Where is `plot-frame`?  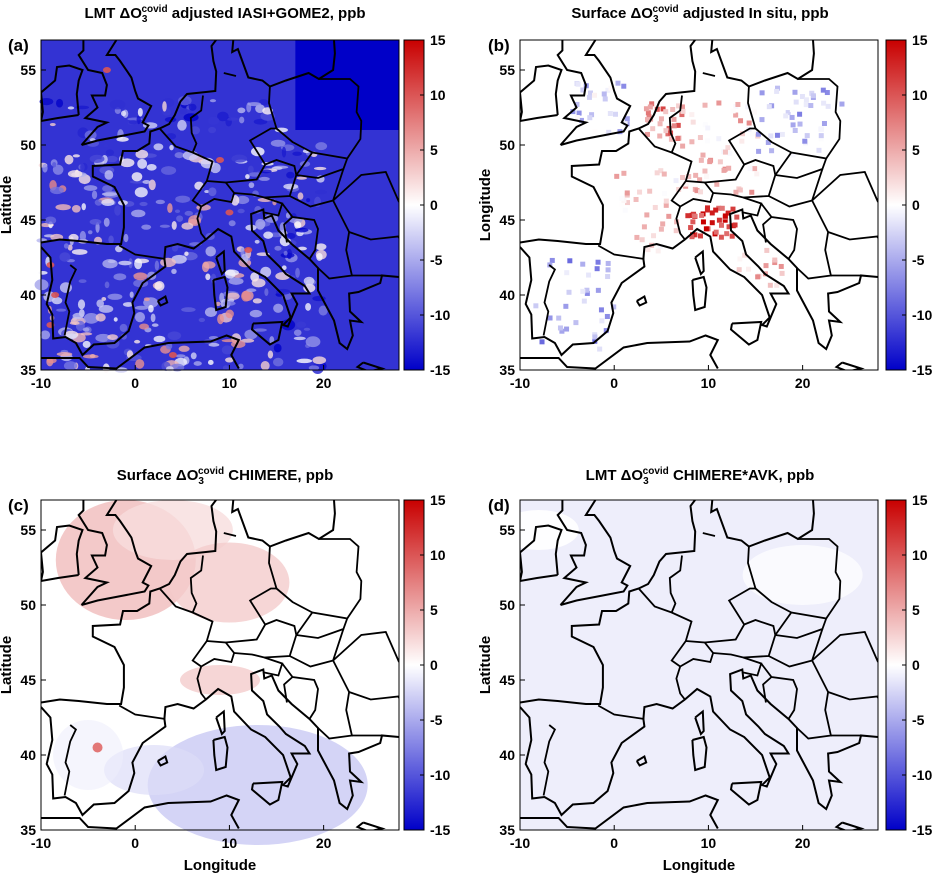 plot-frame is located at coordinates (699, 665).